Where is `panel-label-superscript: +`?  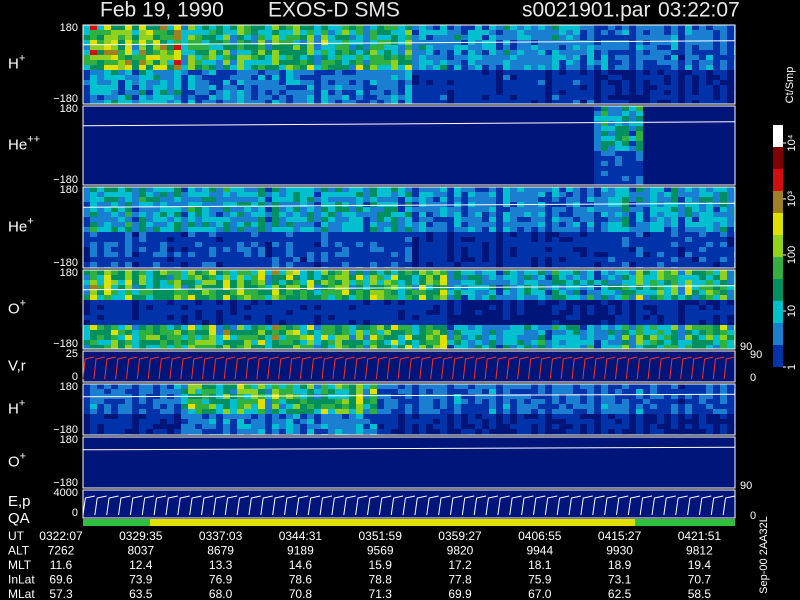 panel-label-superscript: + is located at coordinates (22, 403).